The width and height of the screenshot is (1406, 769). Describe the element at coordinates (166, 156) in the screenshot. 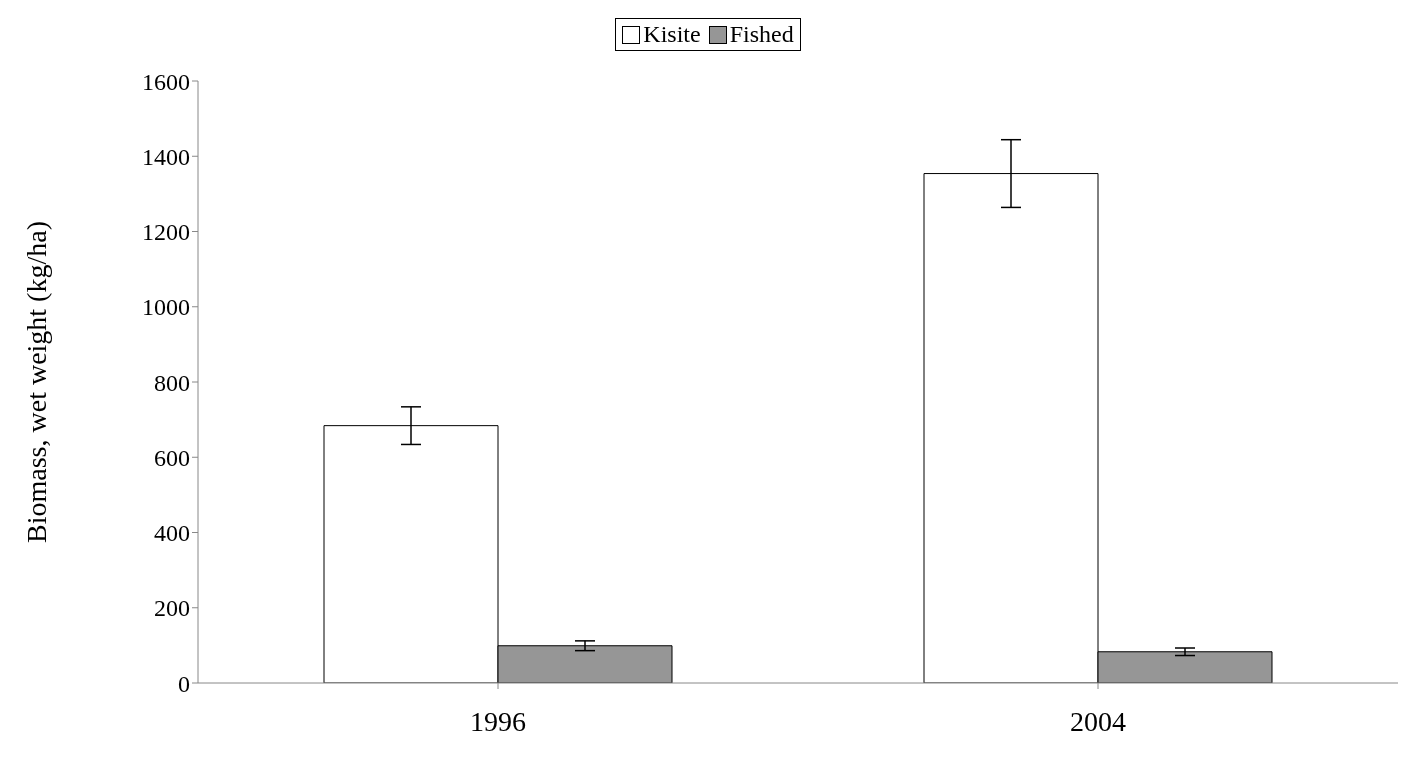

I see `y-tick-label: 1400` at that location.